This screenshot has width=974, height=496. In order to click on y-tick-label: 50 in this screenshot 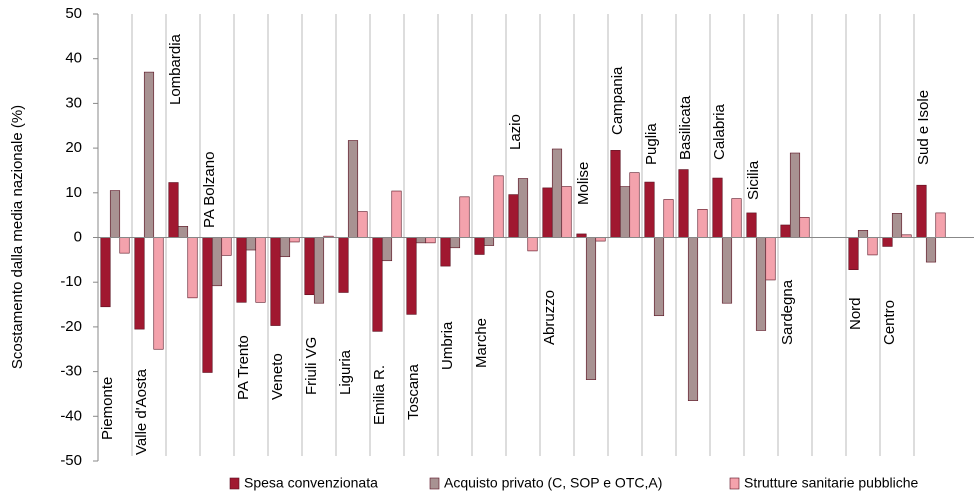, I will do `click(73, 13)`.